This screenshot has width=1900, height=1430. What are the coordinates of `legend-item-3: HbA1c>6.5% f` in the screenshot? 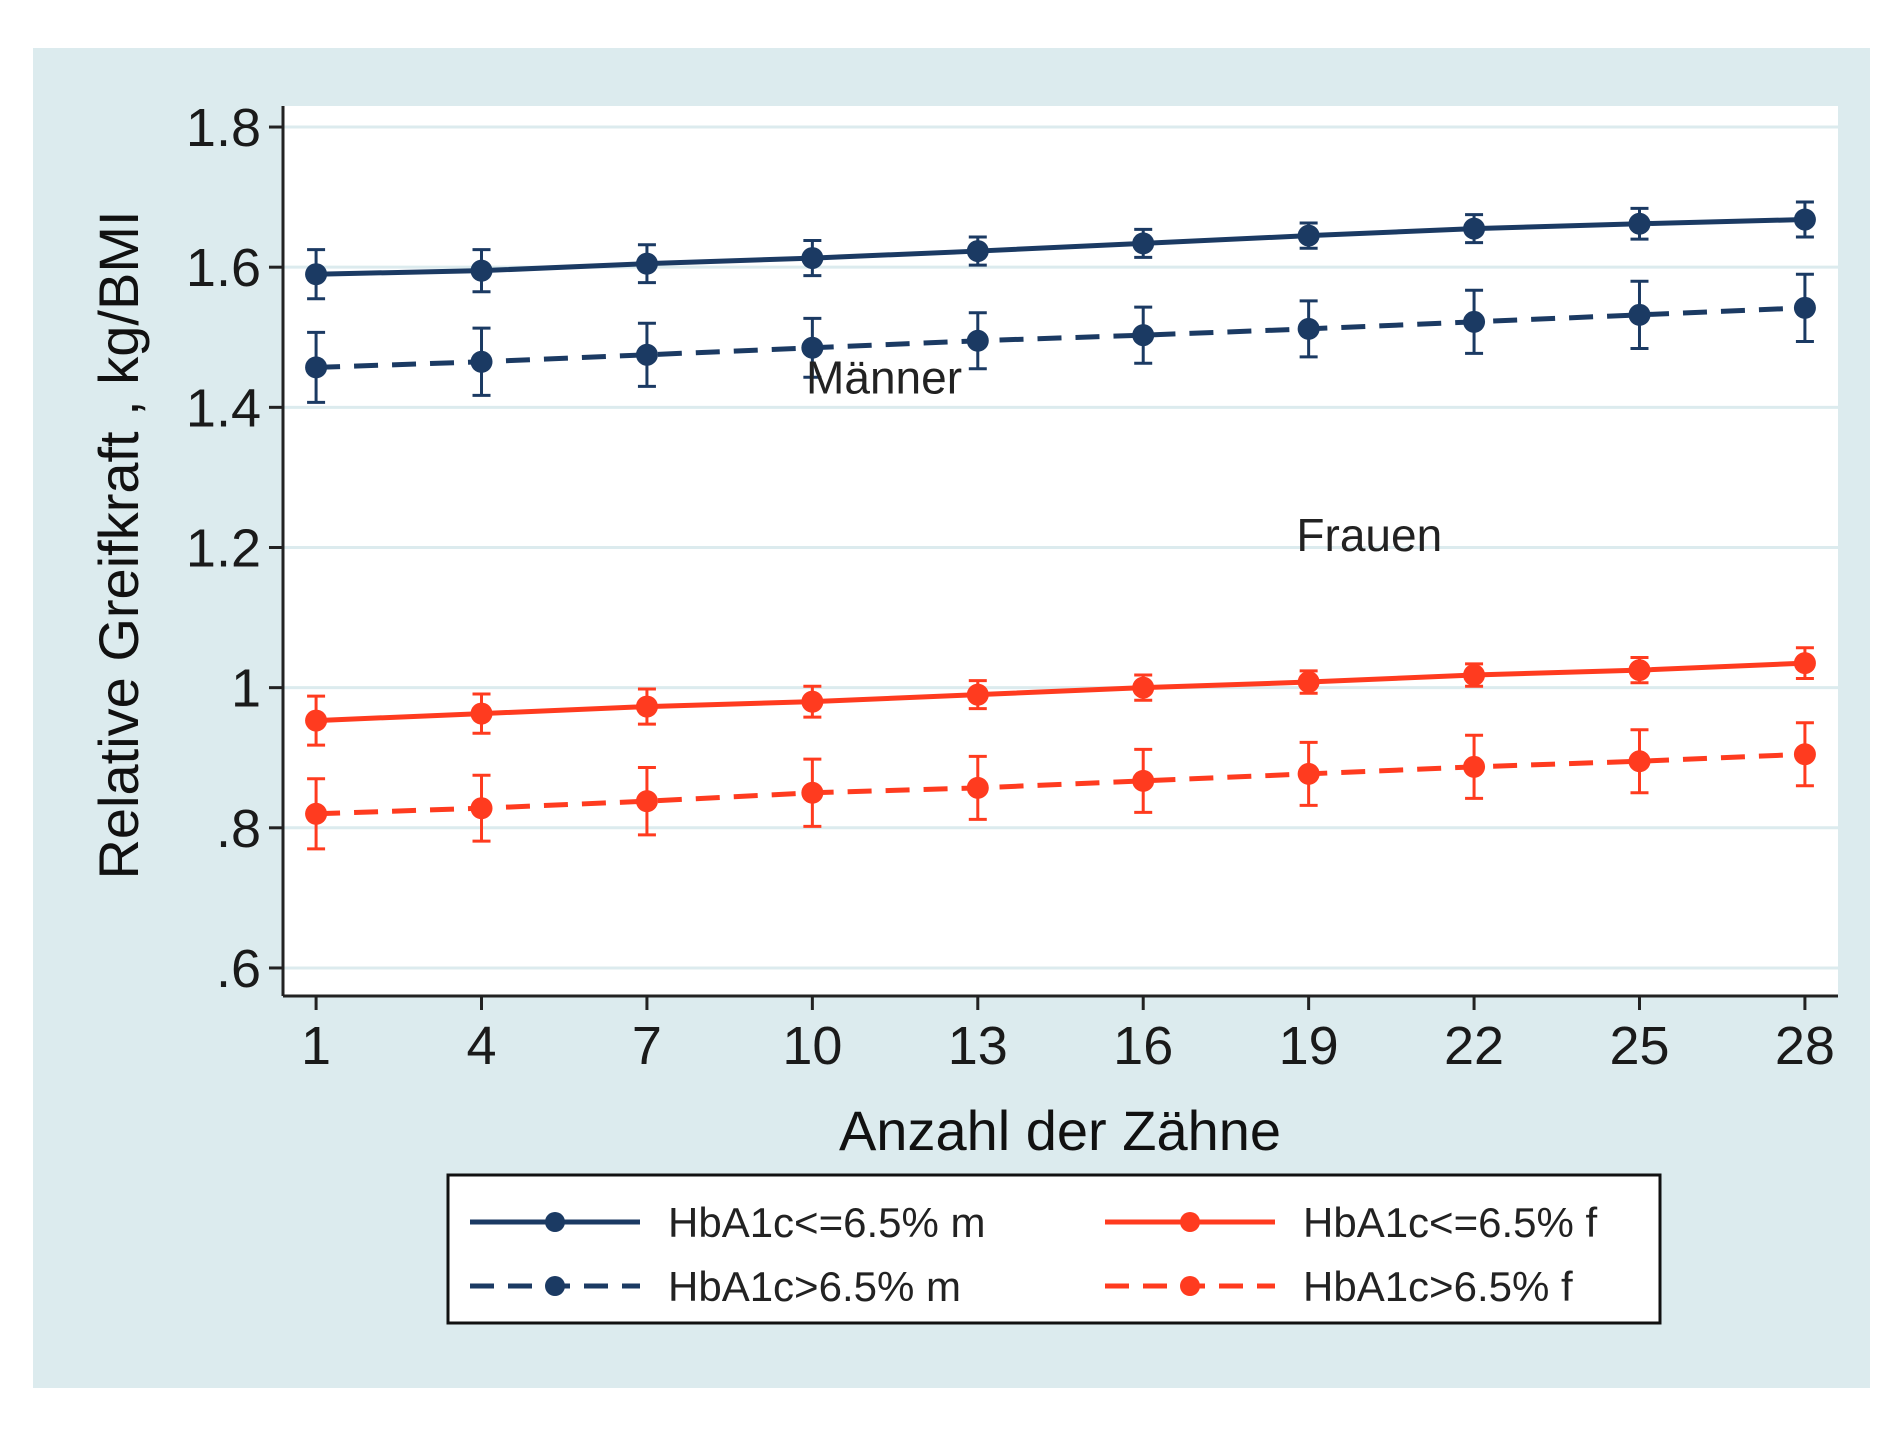 It's located at (1339, 1286).